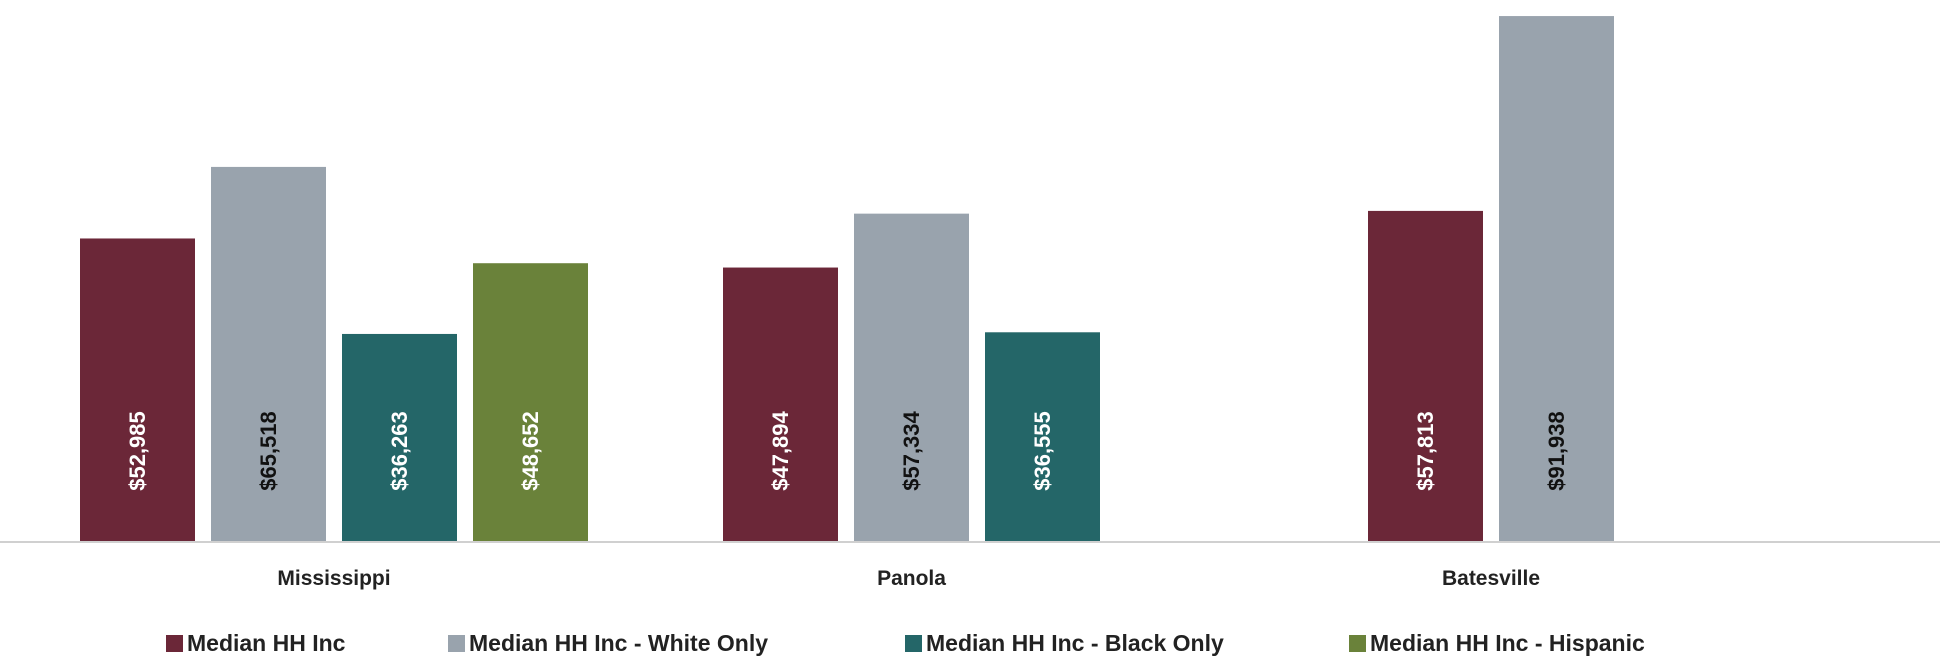 This screenshot has height=660, width=1940. What do you see at coordinates (1556, 451) in the screenshot?
I see `data-label-batesville-series-2: $91,938` at bounding box center [1556, 451].